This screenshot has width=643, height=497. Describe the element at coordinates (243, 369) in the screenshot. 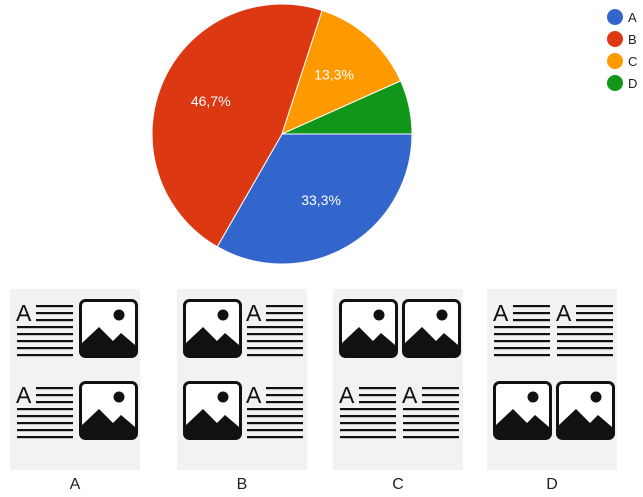

I see `layout-illustration-b: AA` at that location.